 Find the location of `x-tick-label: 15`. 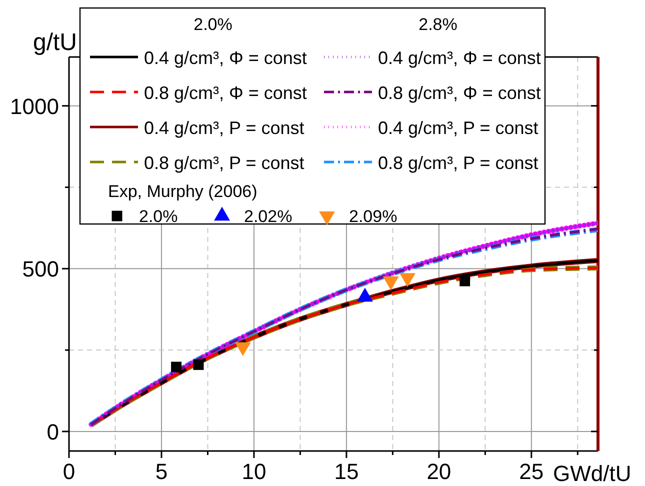

x-tick-label: 15 is located at coordinates (346, 471).